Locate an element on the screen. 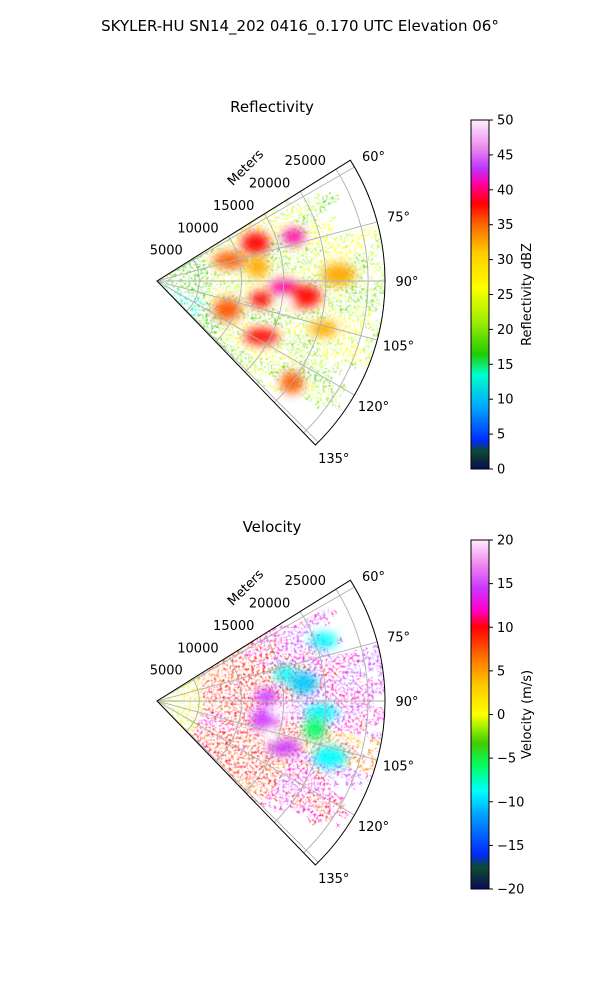  colorbar-tick-label: 30 is located at coordinates (505, 260).